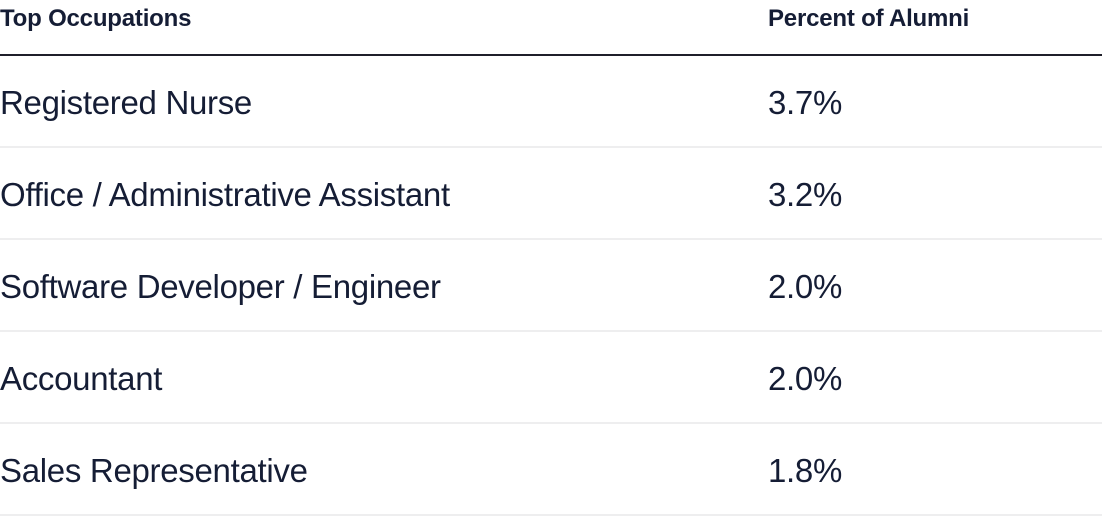  What do you see at coordinates (225, 194) in the screenshot?
I see `occupation-cell: Office / Administrative Assistant` at bounding box center [225, 194].